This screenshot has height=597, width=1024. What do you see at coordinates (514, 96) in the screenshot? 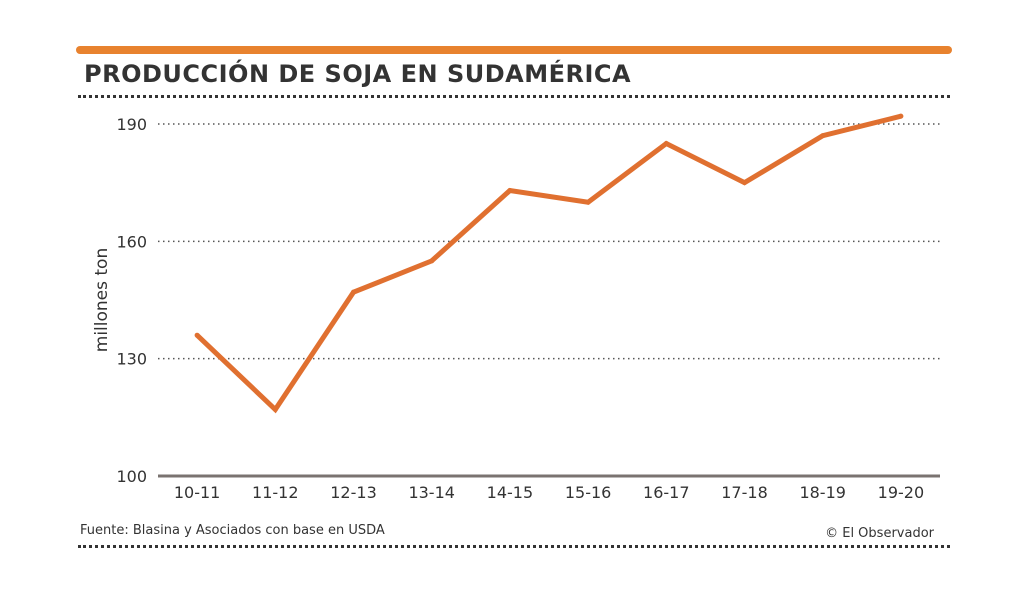
I see `title-divider` at bounding box center [514, 96].